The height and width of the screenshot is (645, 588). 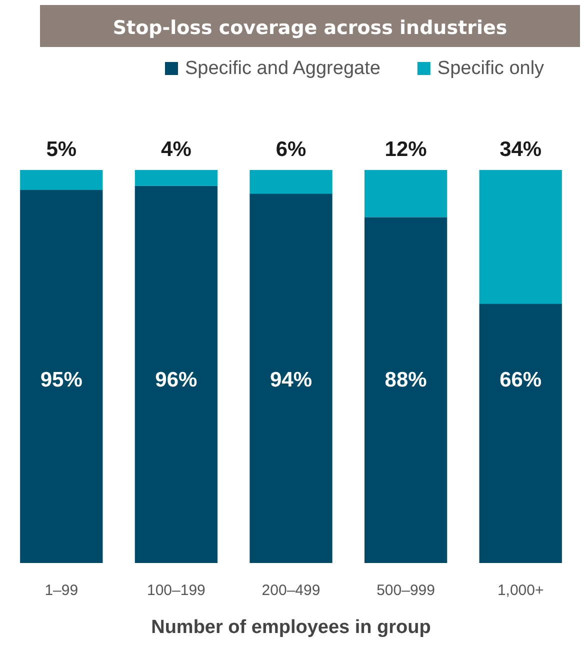 What do you see at coordinates (521, 149) in the screenshot?
I see `data-label: 34%` at bounding box center [521, 149].